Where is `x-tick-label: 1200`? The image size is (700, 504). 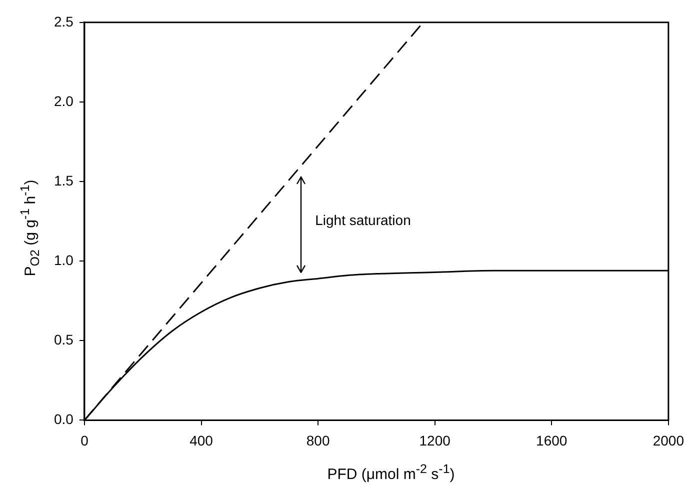 x-tick-label: 1200 is located at coordinates (435, 440).